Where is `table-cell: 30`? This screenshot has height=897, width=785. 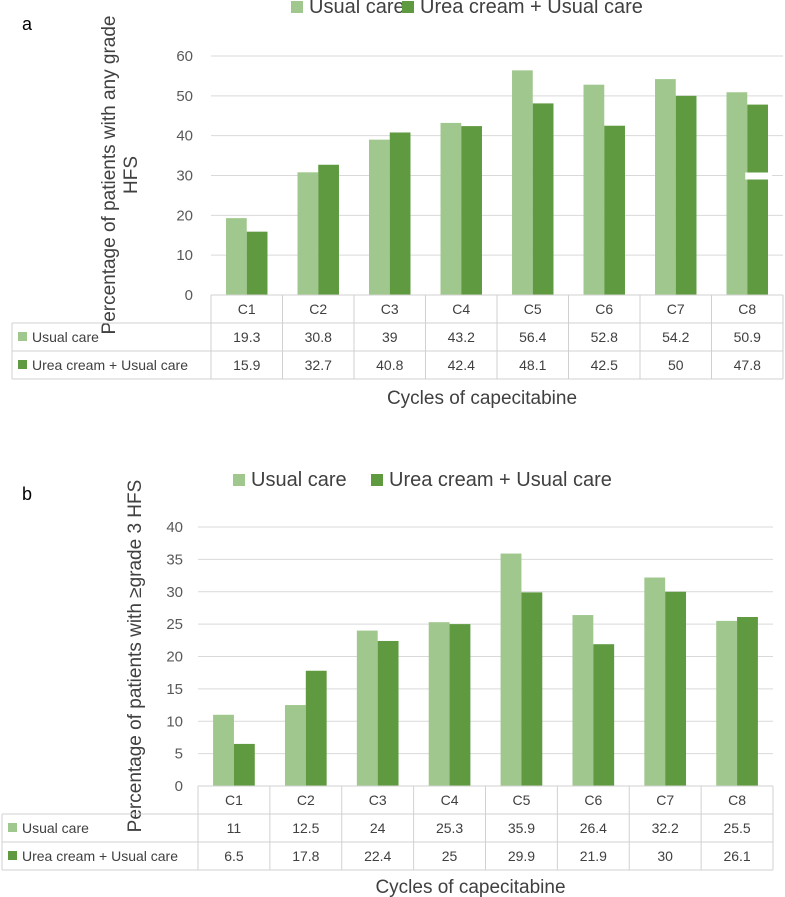
table-cell: 30 is located at coordinates (665, 856).